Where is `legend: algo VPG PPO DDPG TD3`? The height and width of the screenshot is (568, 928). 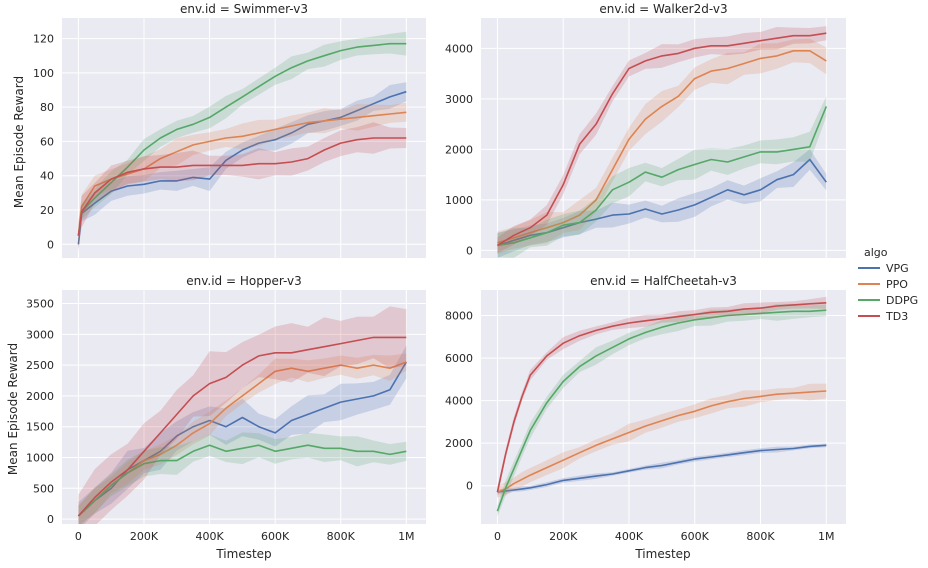
legend: algo VPG PPO DDPG TD3 is located at coordinates (888, 284).